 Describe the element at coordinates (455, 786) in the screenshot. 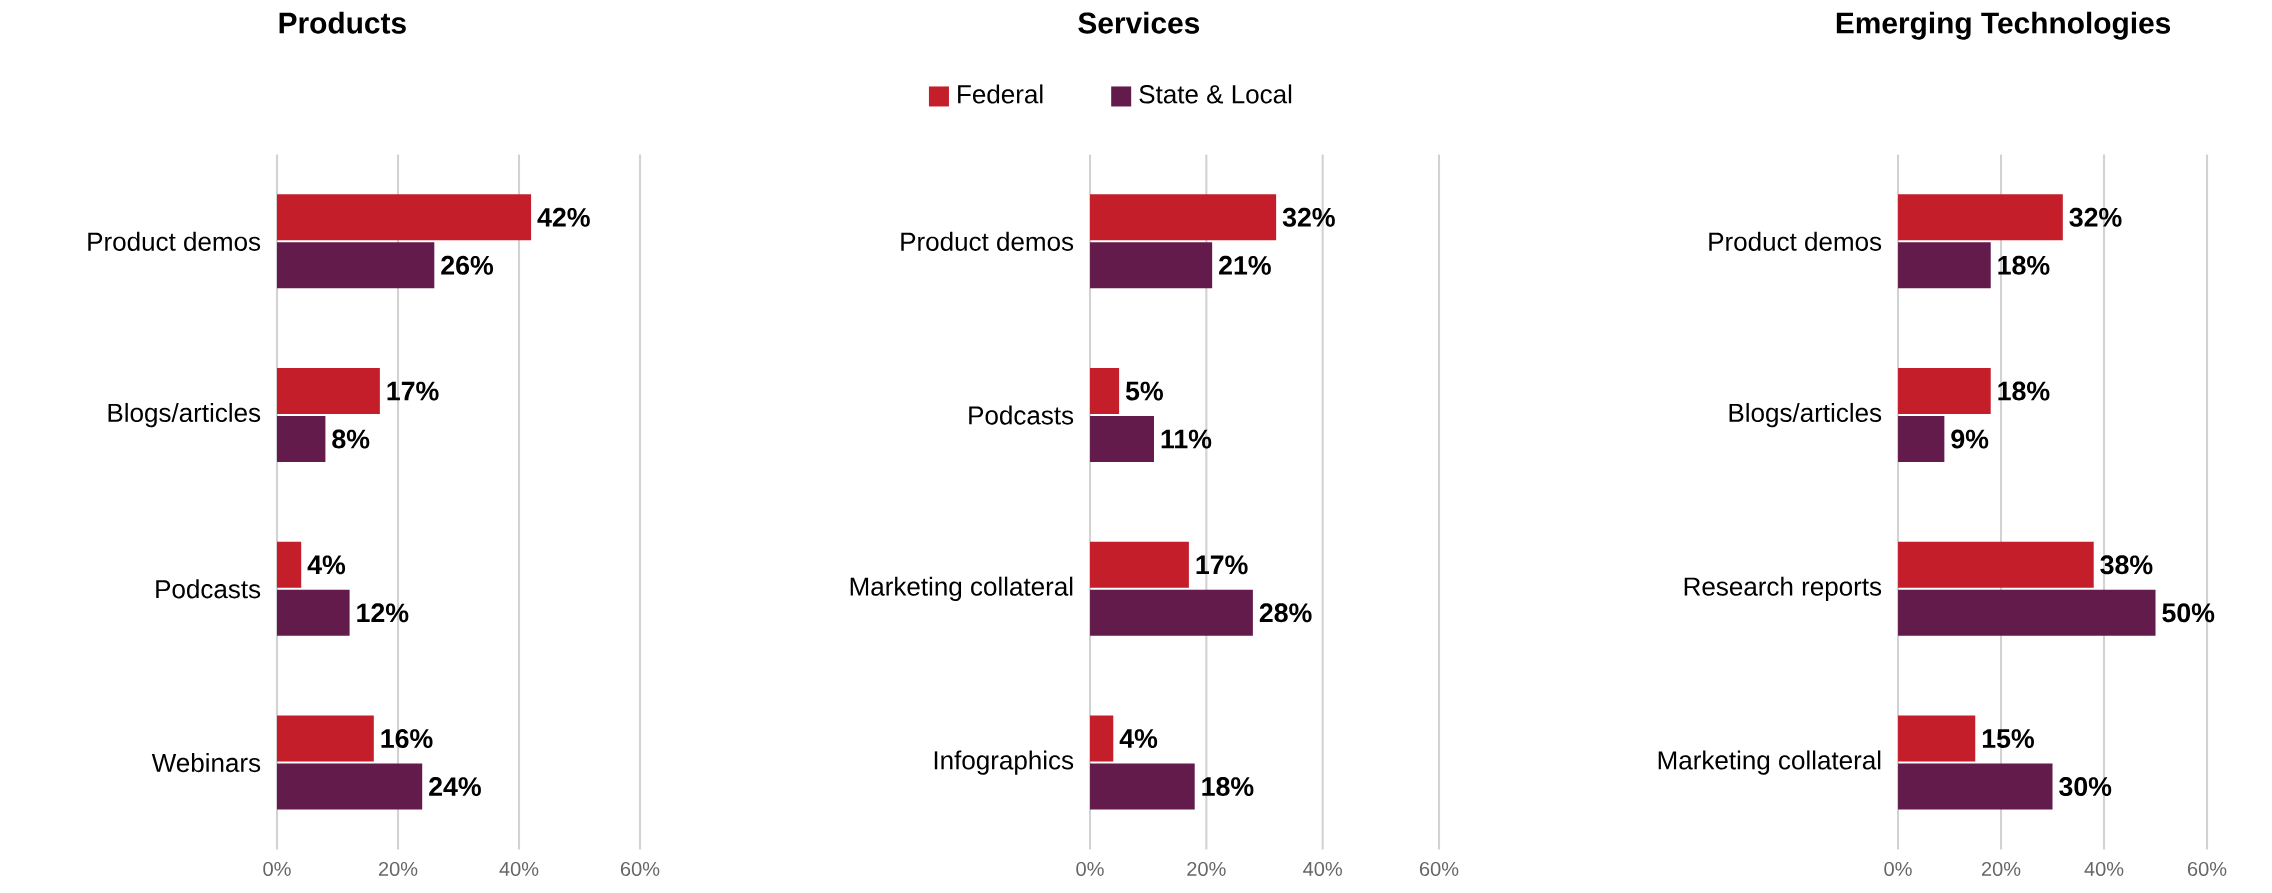

I see `data-label: 24%` at that location.